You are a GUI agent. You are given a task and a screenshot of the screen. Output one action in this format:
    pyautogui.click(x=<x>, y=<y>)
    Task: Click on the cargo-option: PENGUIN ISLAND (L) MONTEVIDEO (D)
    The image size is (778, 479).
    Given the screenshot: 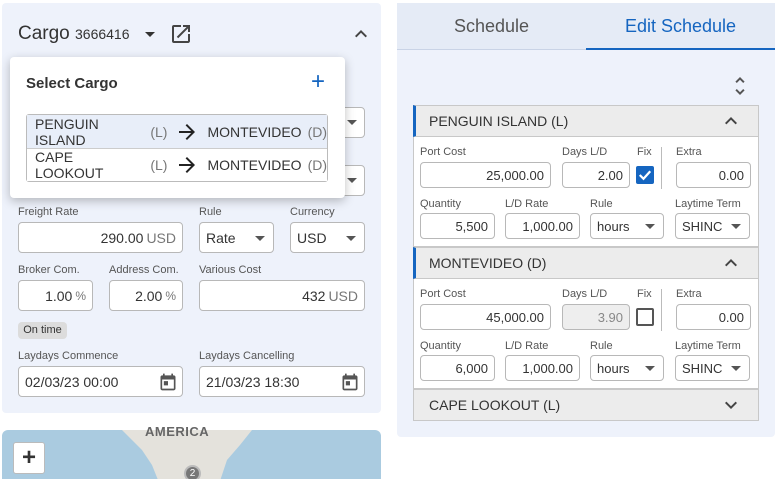 What is the action you would take?
    pyautogui.click(x=177, y=131)
    